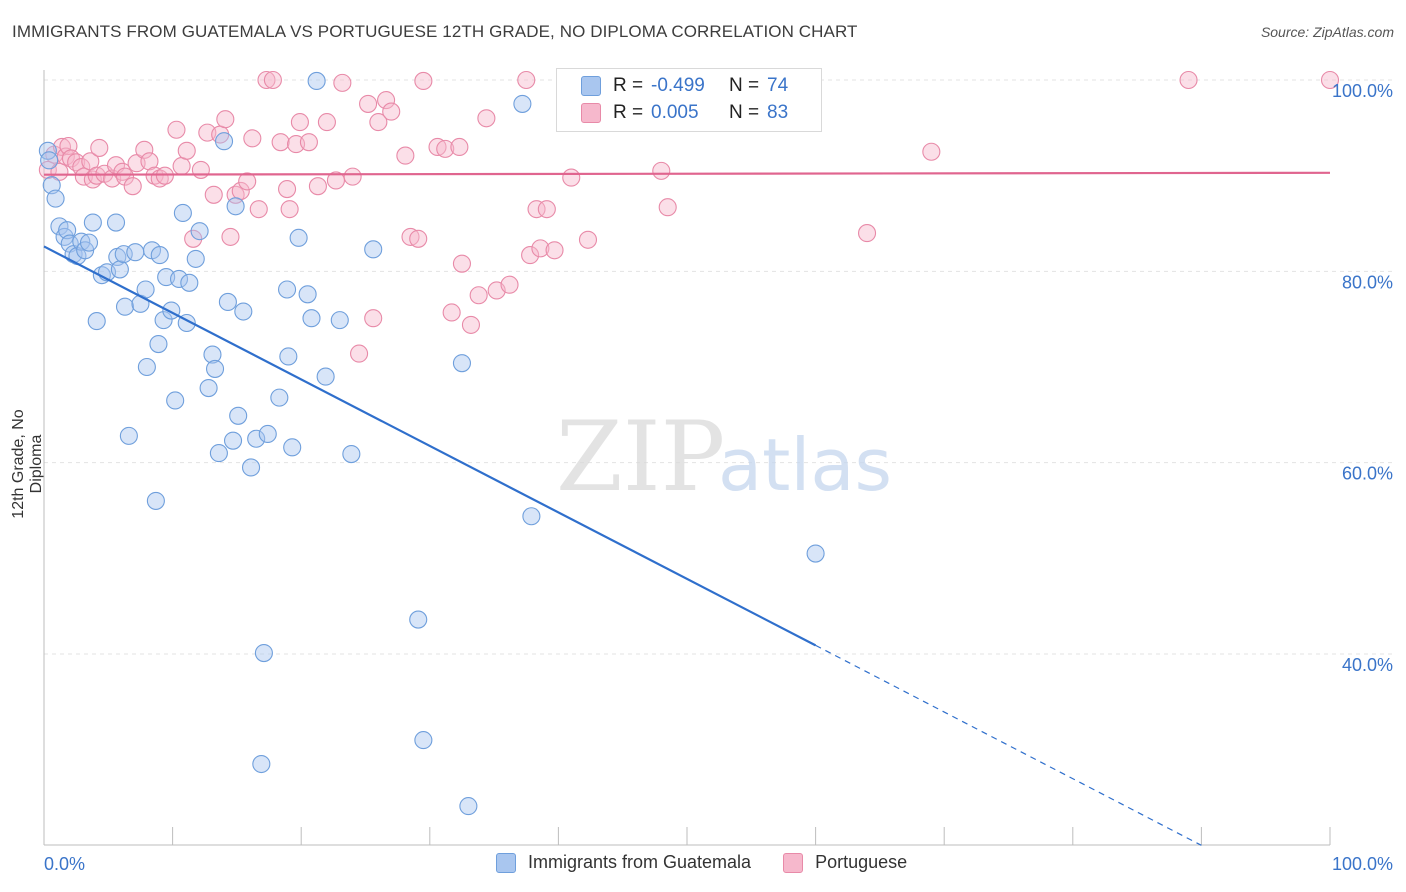 The height and width of the screenshot is (892, 1406). What do you see at coordinates (717, 862) in the screenshot?
I see `series-legend: Immigrants from Guatemala Portuguese` at bounding box center [717, 862].